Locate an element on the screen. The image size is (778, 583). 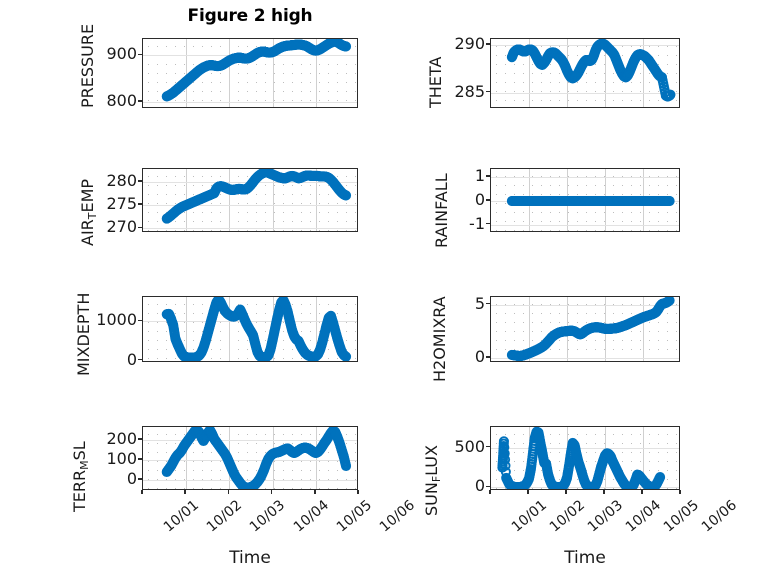
y-tick-label: 280 is located at coordinates (121, 180).